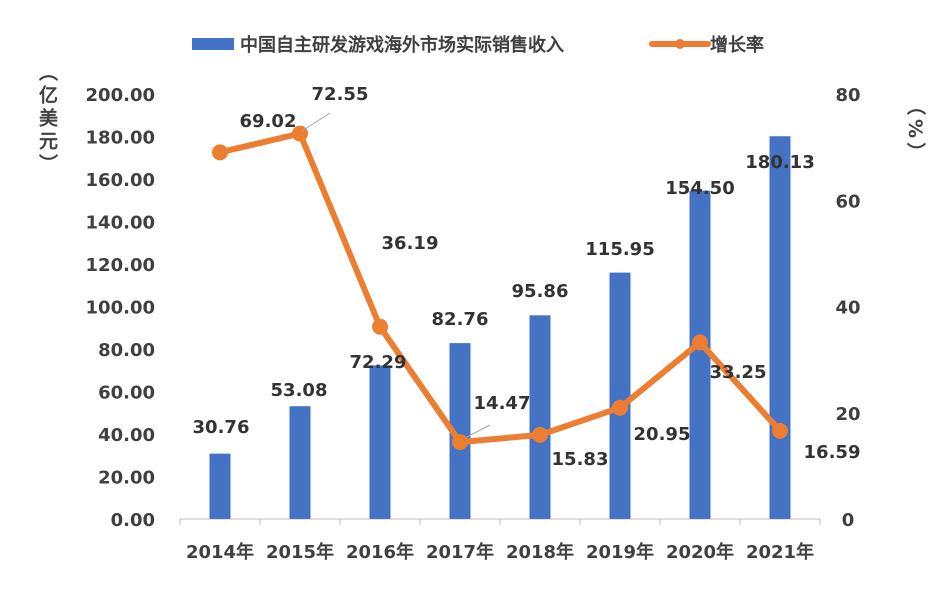 The width and height of the screenshot is (952, 595). What do you see at coordinates (120, 308) in the screenshot?
I see `left-y-tick-label: 100.00` at bounding box center [120, 308].